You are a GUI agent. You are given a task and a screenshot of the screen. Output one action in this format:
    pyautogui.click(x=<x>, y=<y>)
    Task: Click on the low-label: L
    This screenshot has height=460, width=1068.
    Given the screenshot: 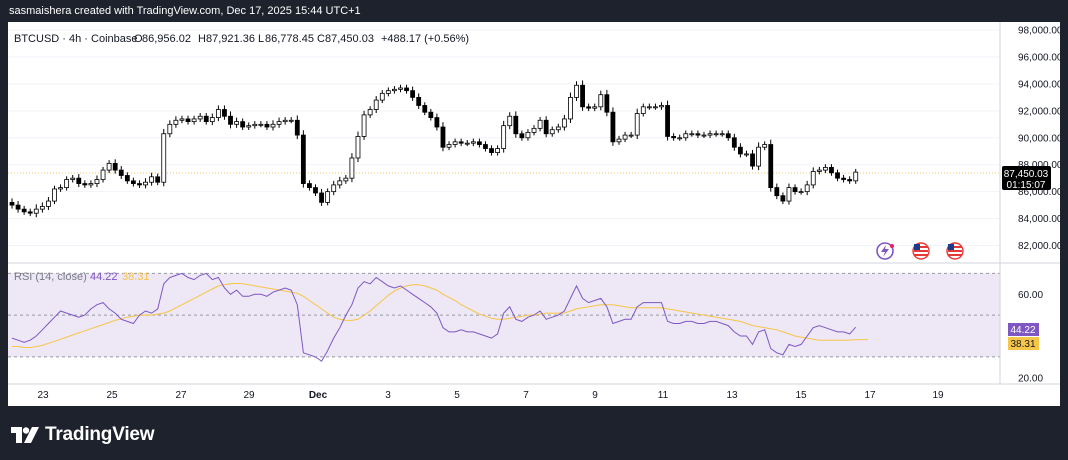 What is the action you would take?
    pyautogui.click(x=261, y=39)
    